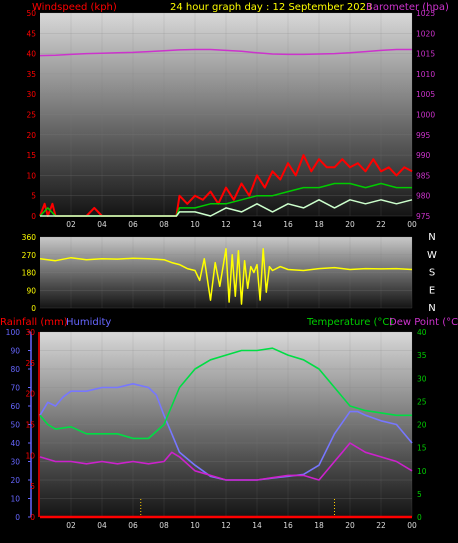 The height and width of the screenshot is (543, 458). What do you see at coordinates (422, 378) in the screenshot?
I see `temp-tick-label: 30` at bounding box center [422, 378].